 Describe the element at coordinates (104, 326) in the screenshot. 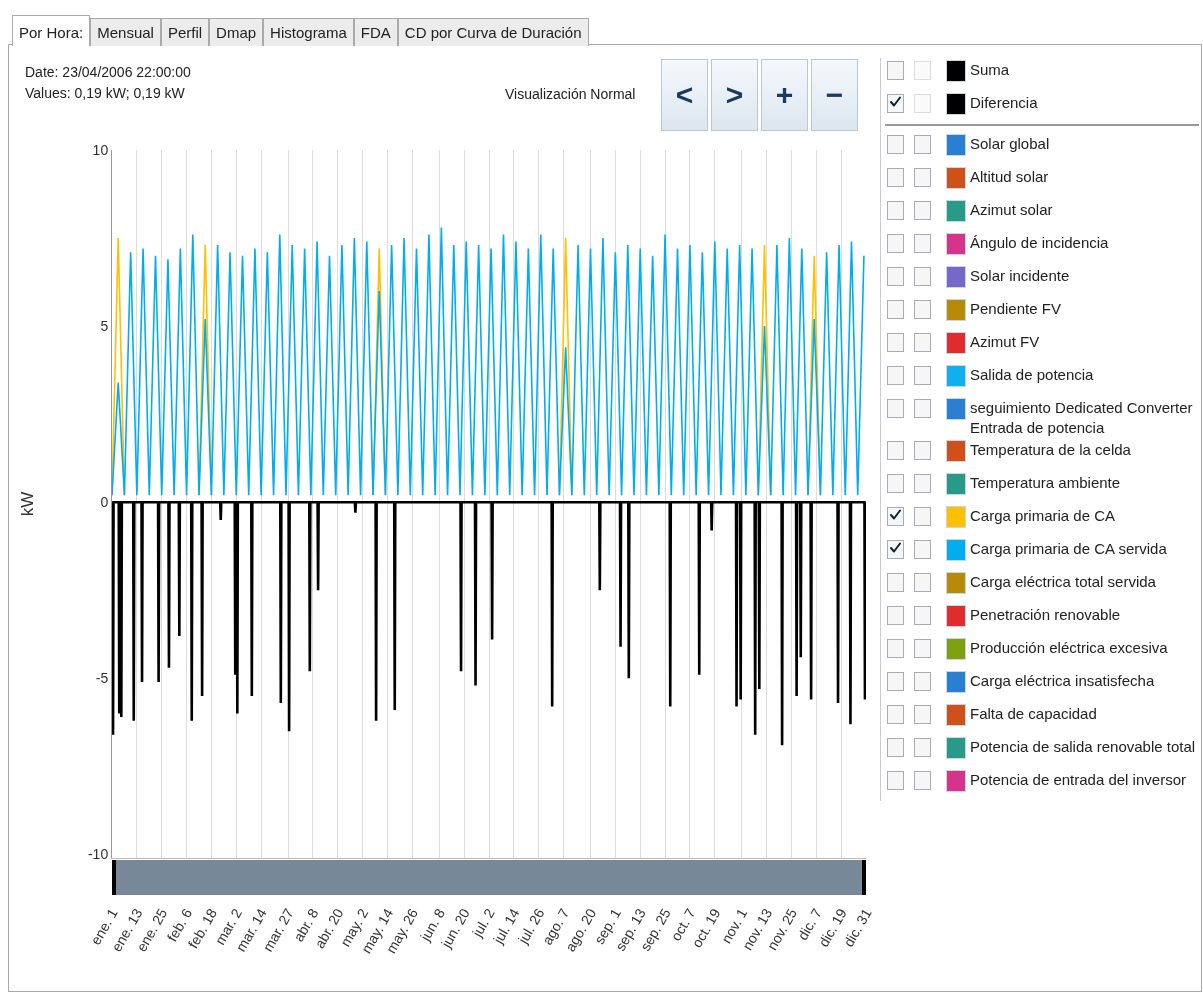

I see `y-tick-label: 5` at that location.